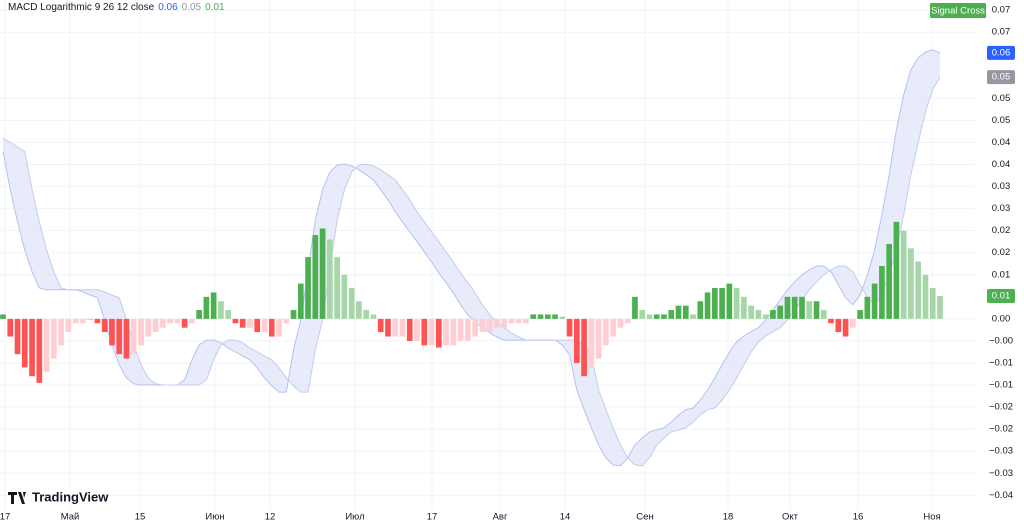  I want to click on x-tick-label: Июн, so click(214, 516).